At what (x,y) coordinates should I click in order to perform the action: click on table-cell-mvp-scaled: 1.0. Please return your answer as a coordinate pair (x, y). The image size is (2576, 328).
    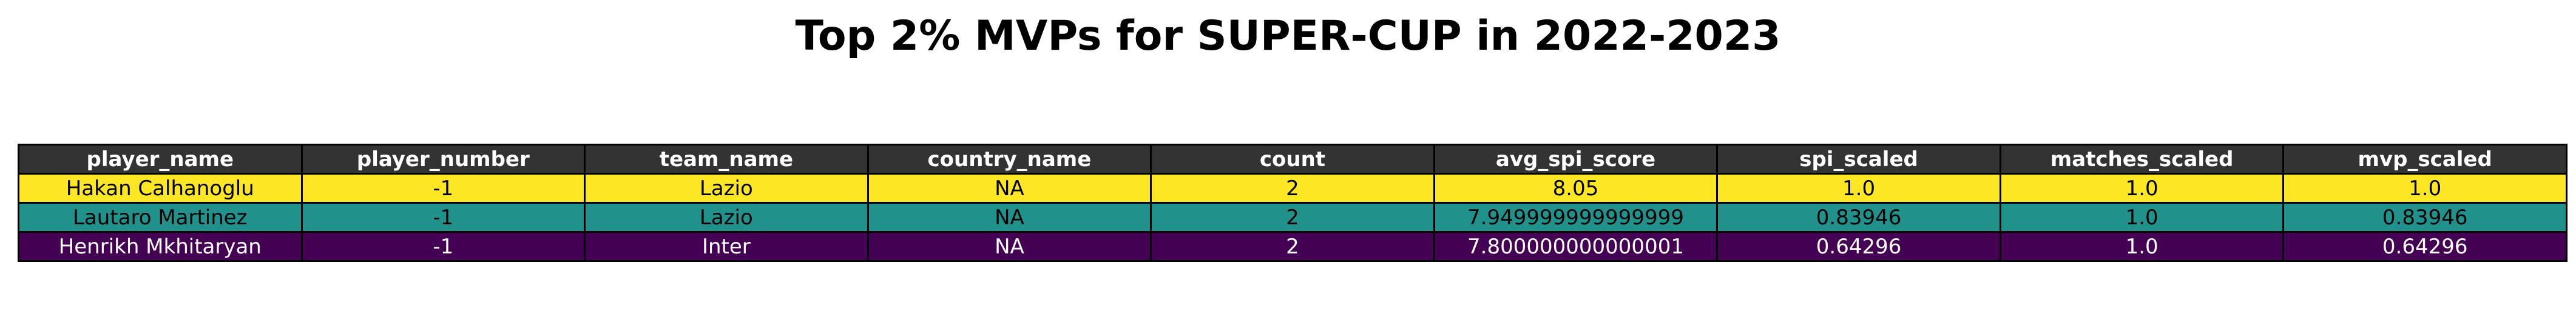
    Looking at the image, I should click on (2425, 189).